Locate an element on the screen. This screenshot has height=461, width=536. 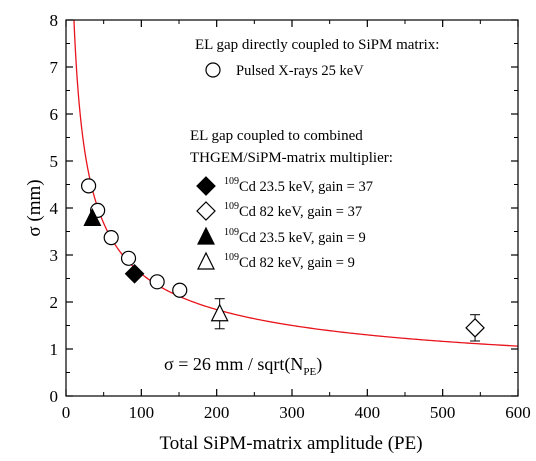
legend-marker-cd235_g9 is located at coordinates (206, 235).